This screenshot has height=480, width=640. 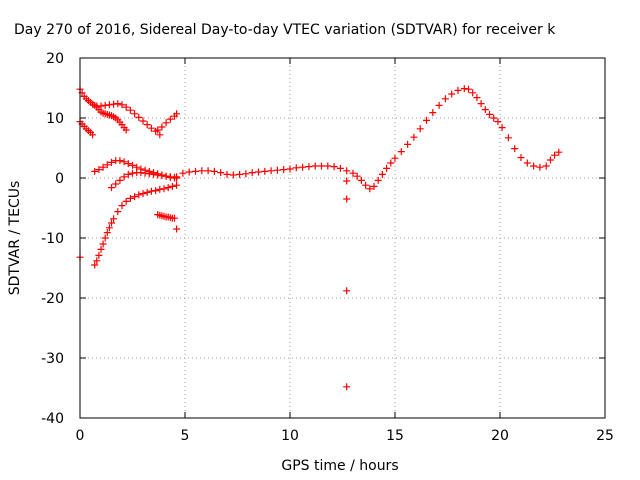 What do you see at coordinates (59, 179) in the screenshot?
I see `y-tick-label: 0` at bounding box center [59, 179].